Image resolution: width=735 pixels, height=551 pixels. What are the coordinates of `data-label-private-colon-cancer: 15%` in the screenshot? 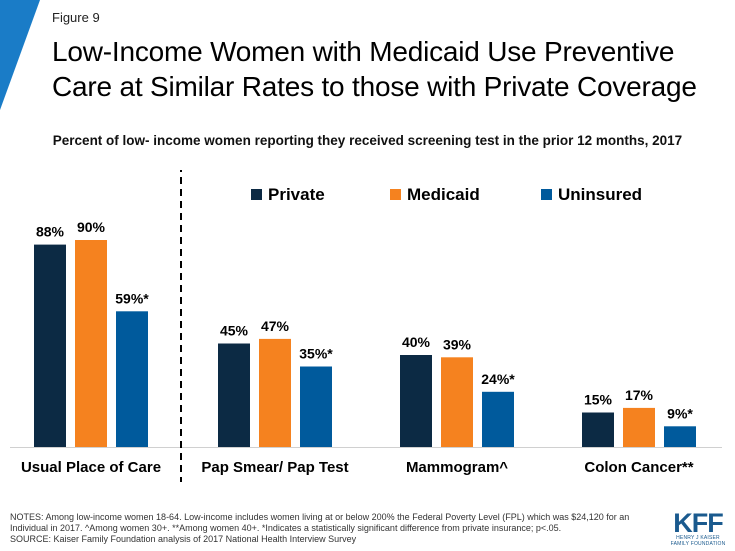 It's located at (598, 400).